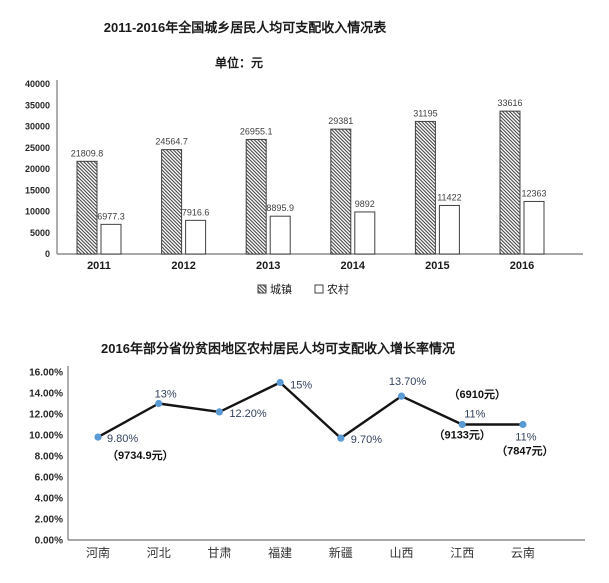 The width and height of the screenshot is (609, 583). What do you see at coordinates (462, 553) in the screenshot?
I see `x-axis-category-label: 江西` at bounding box center [462, 553].